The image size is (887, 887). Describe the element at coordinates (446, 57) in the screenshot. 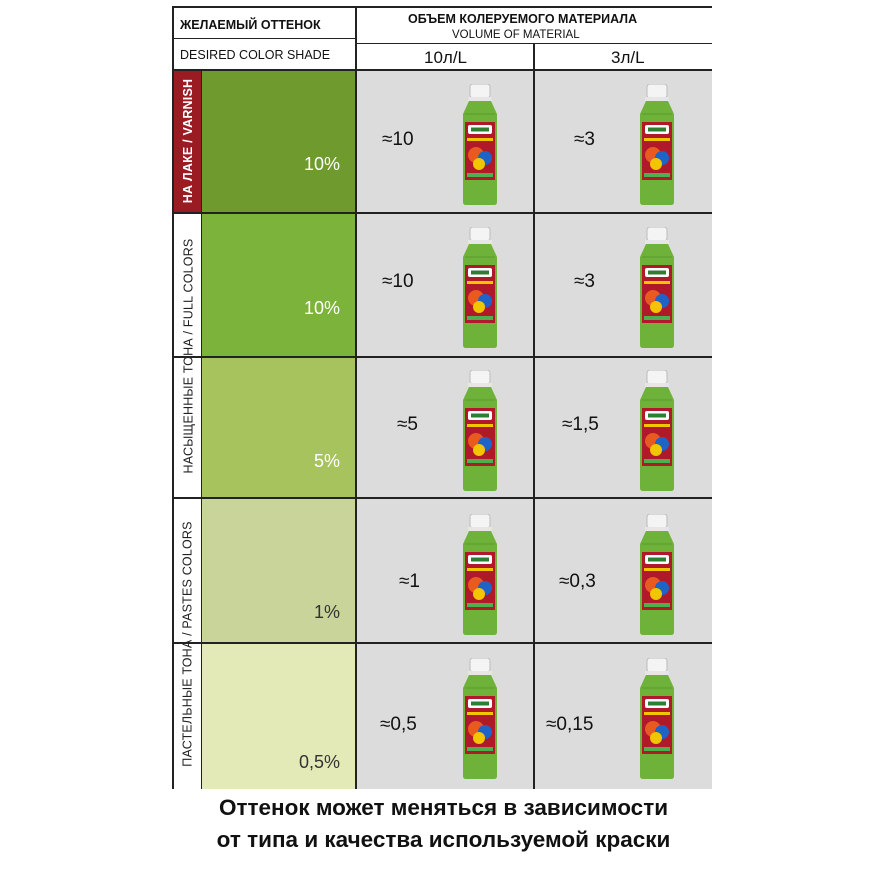

I see `header-col-10l: 10л/L` at that location.